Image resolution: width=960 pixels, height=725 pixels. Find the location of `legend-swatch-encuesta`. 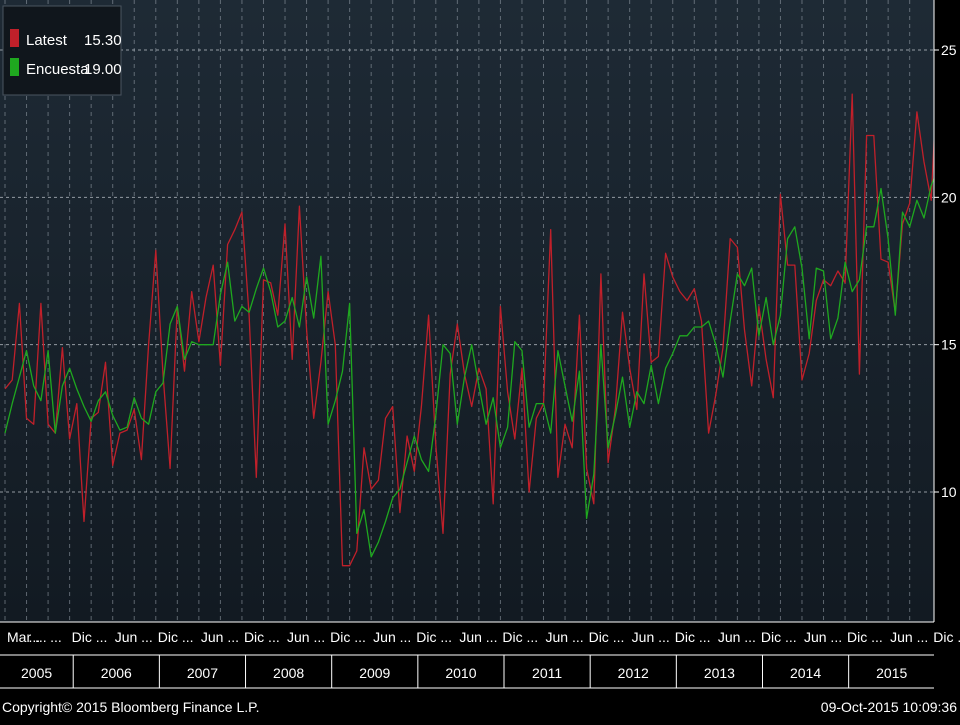

legend-swatch-encuesta is located at coordinates (14, 67).